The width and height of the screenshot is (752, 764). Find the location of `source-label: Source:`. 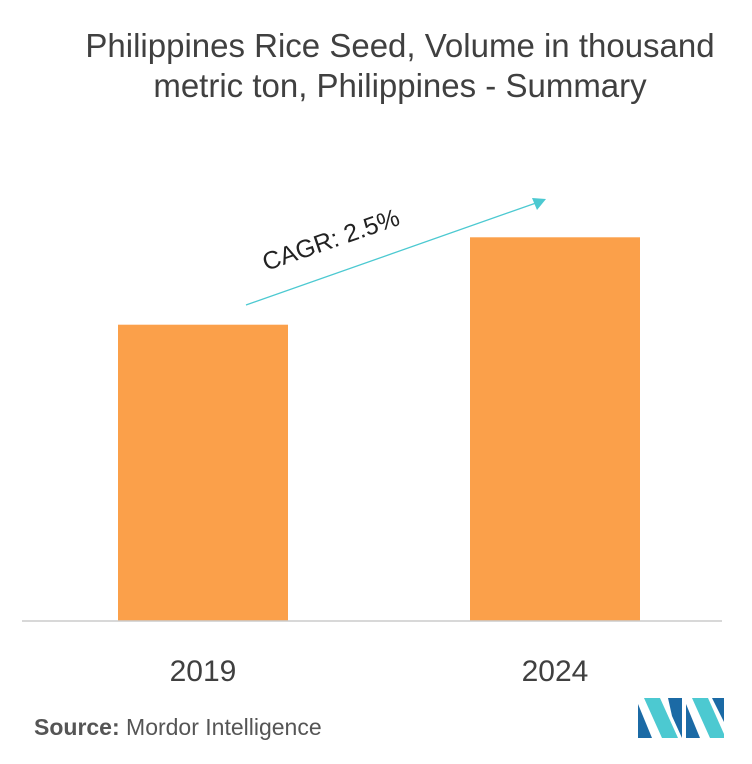

source-label: Source: is located at coordinates (77, 727).